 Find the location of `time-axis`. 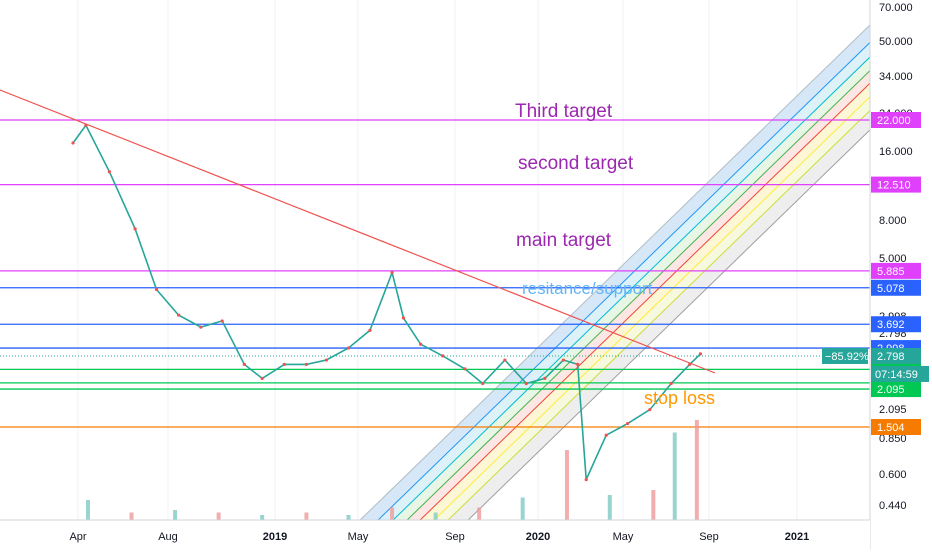

time-axis is located at coordinates (435, 535).